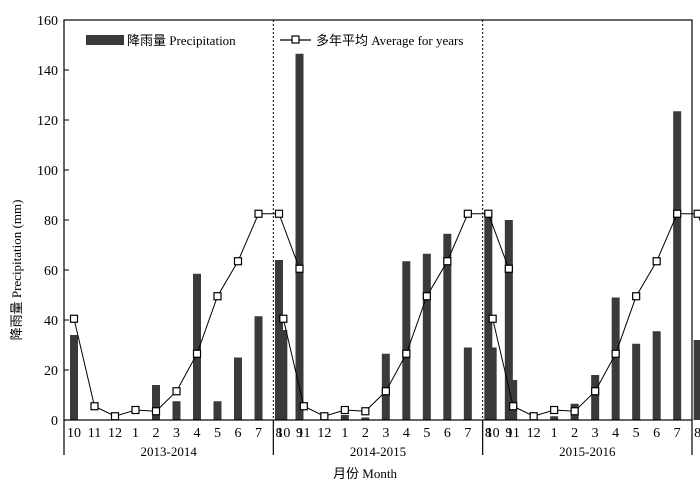 This screenshot has width=700, height=491. I want to click on period-label: 2014-2015, so click(378, 451).